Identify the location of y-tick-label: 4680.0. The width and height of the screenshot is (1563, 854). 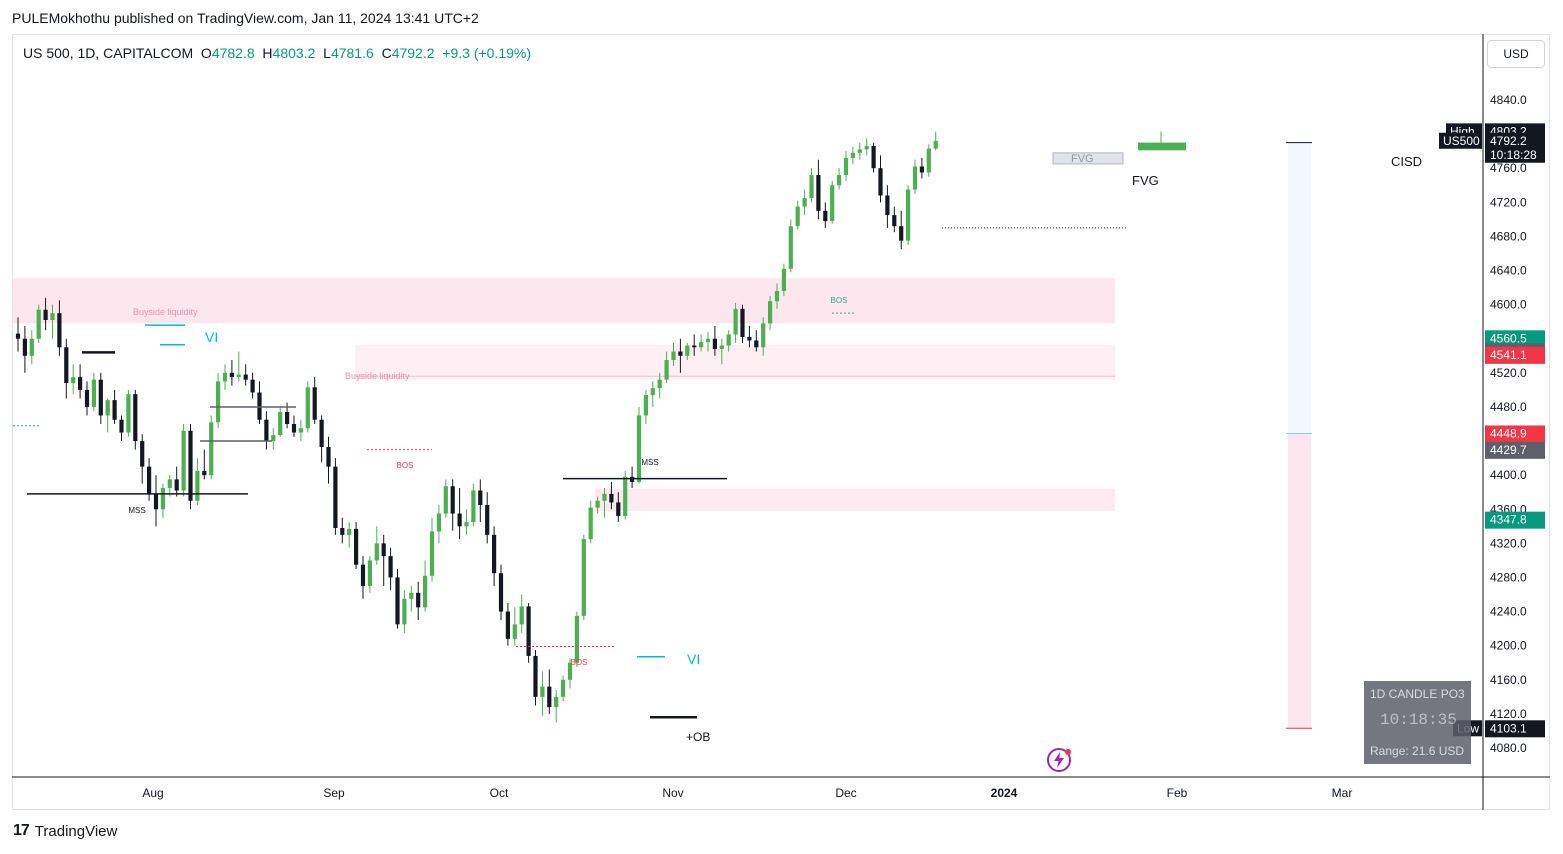
(1508, 236).